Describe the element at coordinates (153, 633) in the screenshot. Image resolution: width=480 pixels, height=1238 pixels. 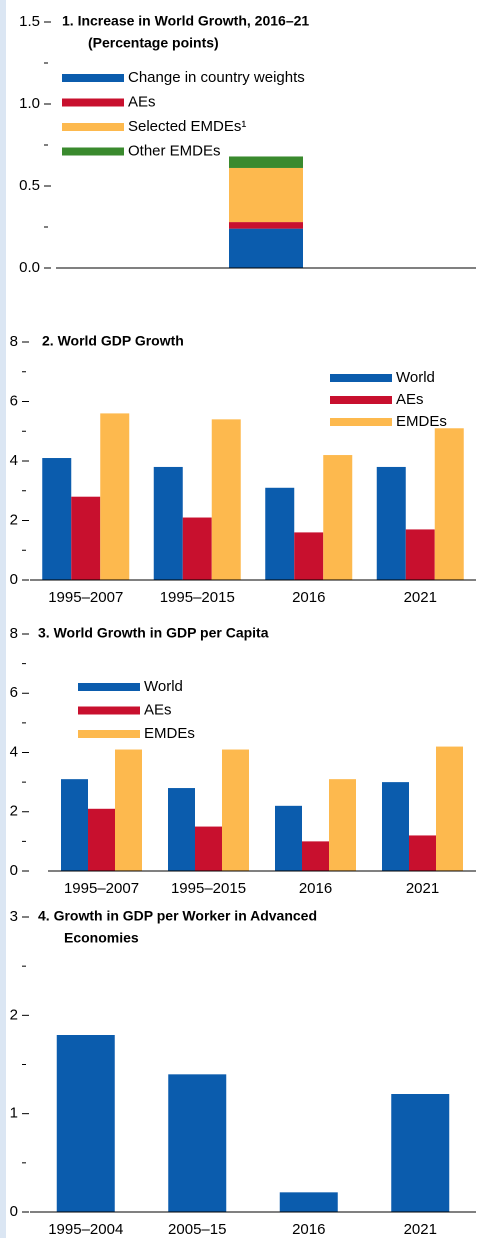
I see `chart-title: 3. World Growth in GDP per Capita` at that location.